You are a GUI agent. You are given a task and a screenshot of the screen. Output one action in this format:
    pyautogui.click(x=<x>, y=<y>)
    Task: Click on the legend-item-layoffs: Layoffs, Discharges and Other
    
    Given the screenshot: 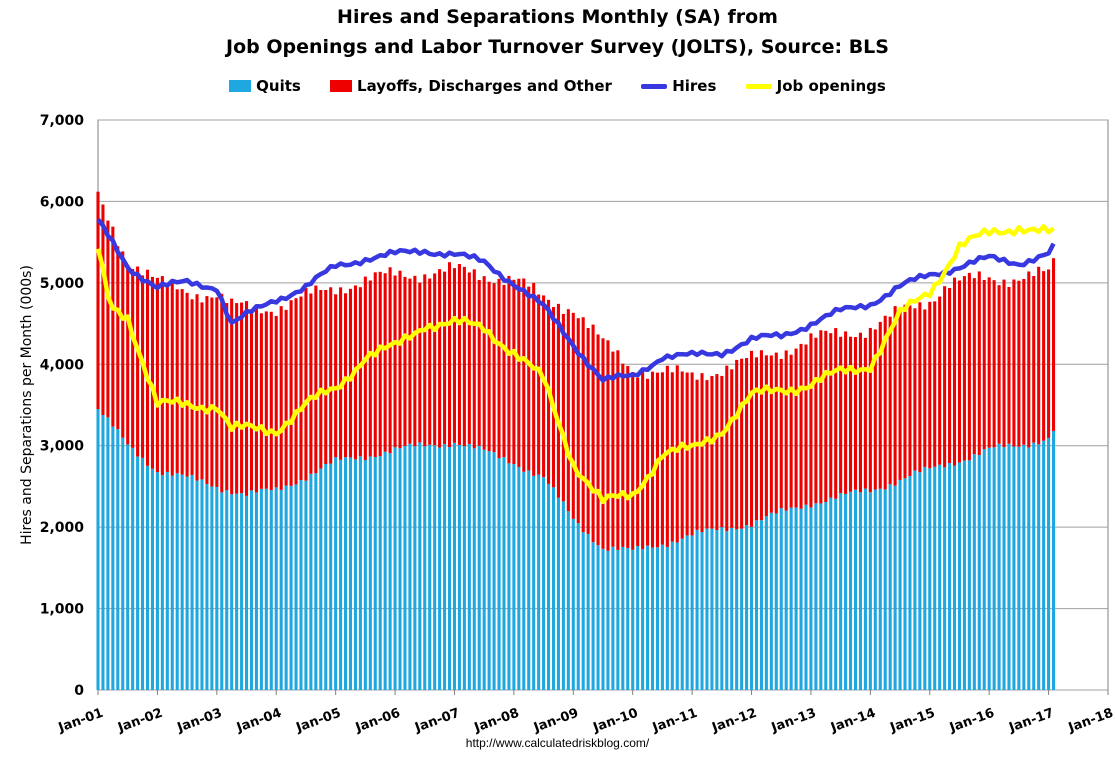 What is the action you would take?
    pyautogui.click(x=471, y=86)
    